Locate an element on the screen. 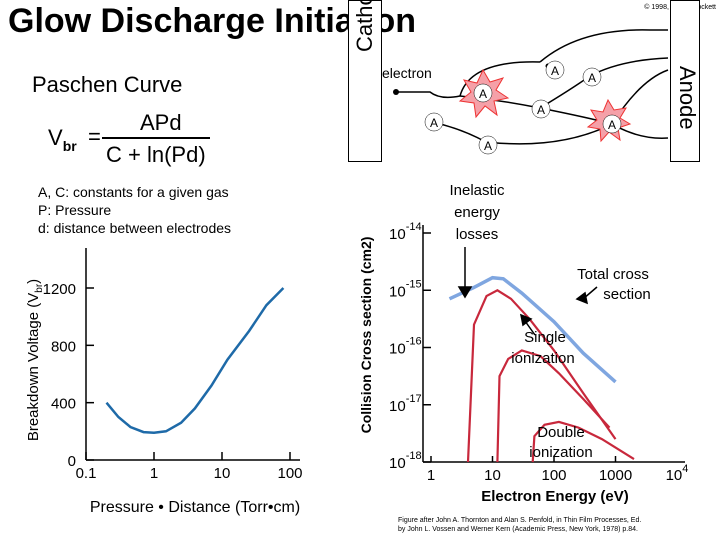 This screenshot has height=540, width=720. y-axis-label: Collision Cross section (cm2) is located at coordinates (366, 335).